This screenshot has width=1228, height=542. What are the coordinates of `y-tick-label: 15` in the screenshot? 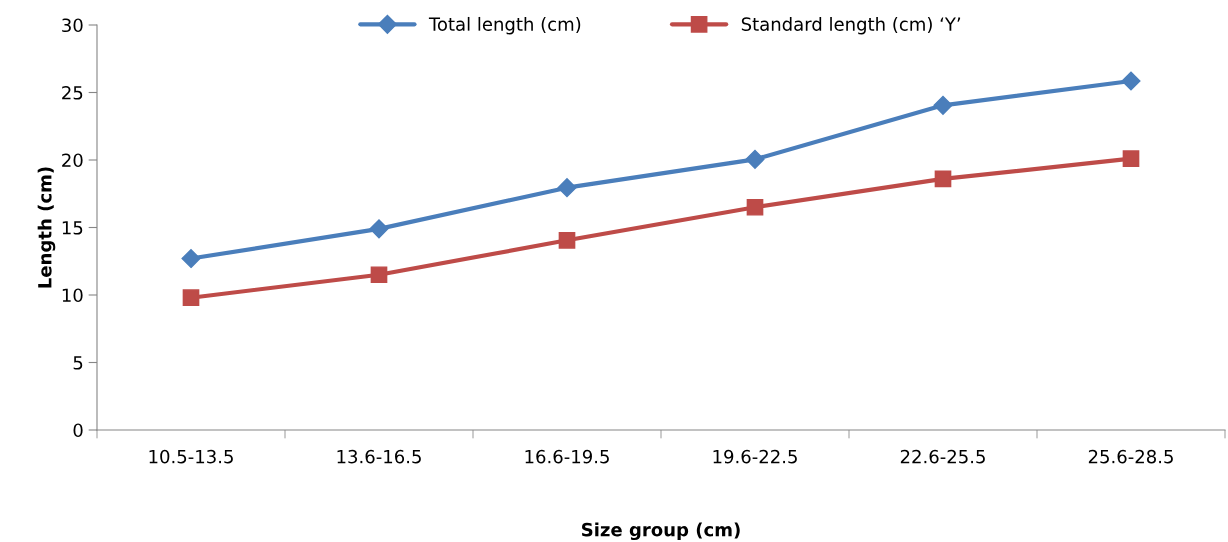 It's located at (72, 228).